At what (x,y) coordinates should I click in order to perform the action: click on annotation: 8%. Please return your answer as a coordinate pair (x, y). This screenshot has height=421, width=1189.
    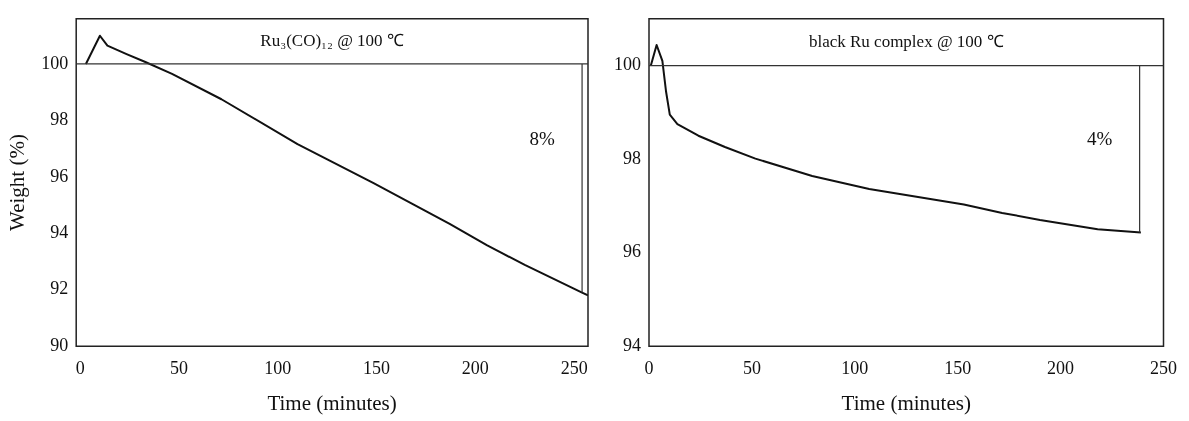
    Looking at the image, I should click on (542, 138).